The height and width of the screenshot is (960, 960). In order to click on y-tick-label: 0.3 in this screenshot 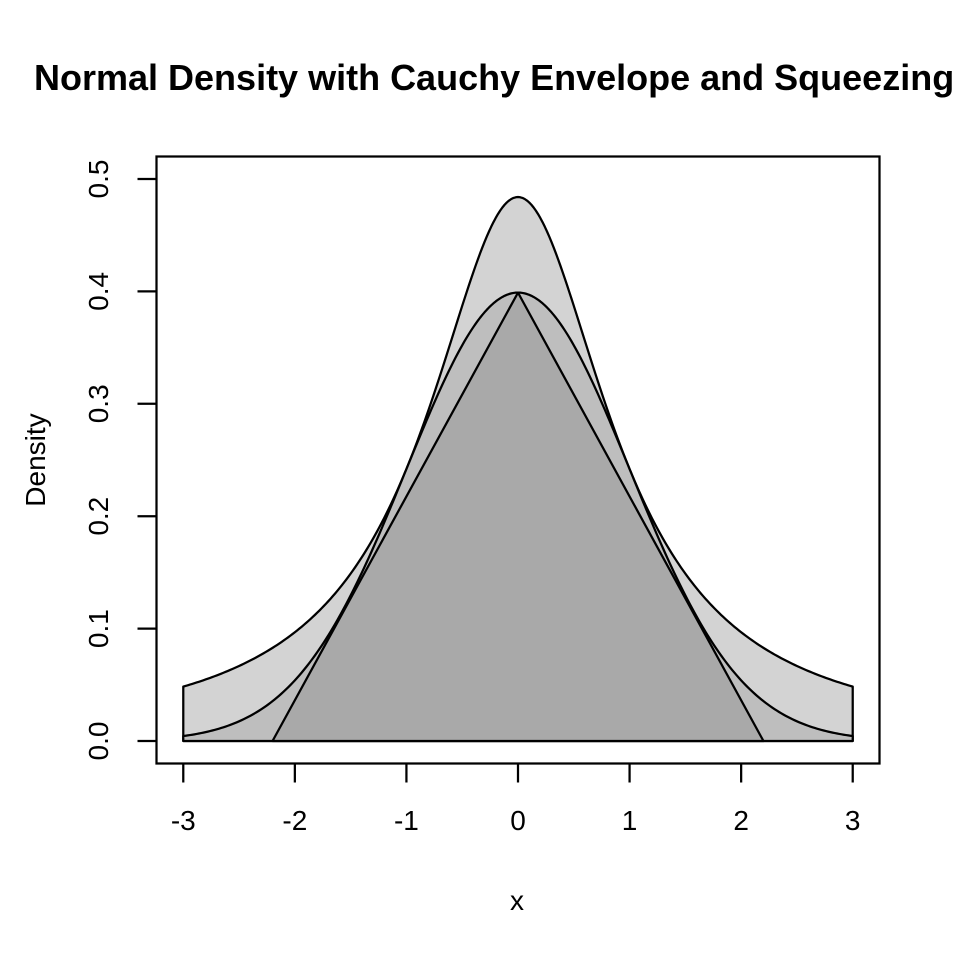, I will do `click(98, 403)`.